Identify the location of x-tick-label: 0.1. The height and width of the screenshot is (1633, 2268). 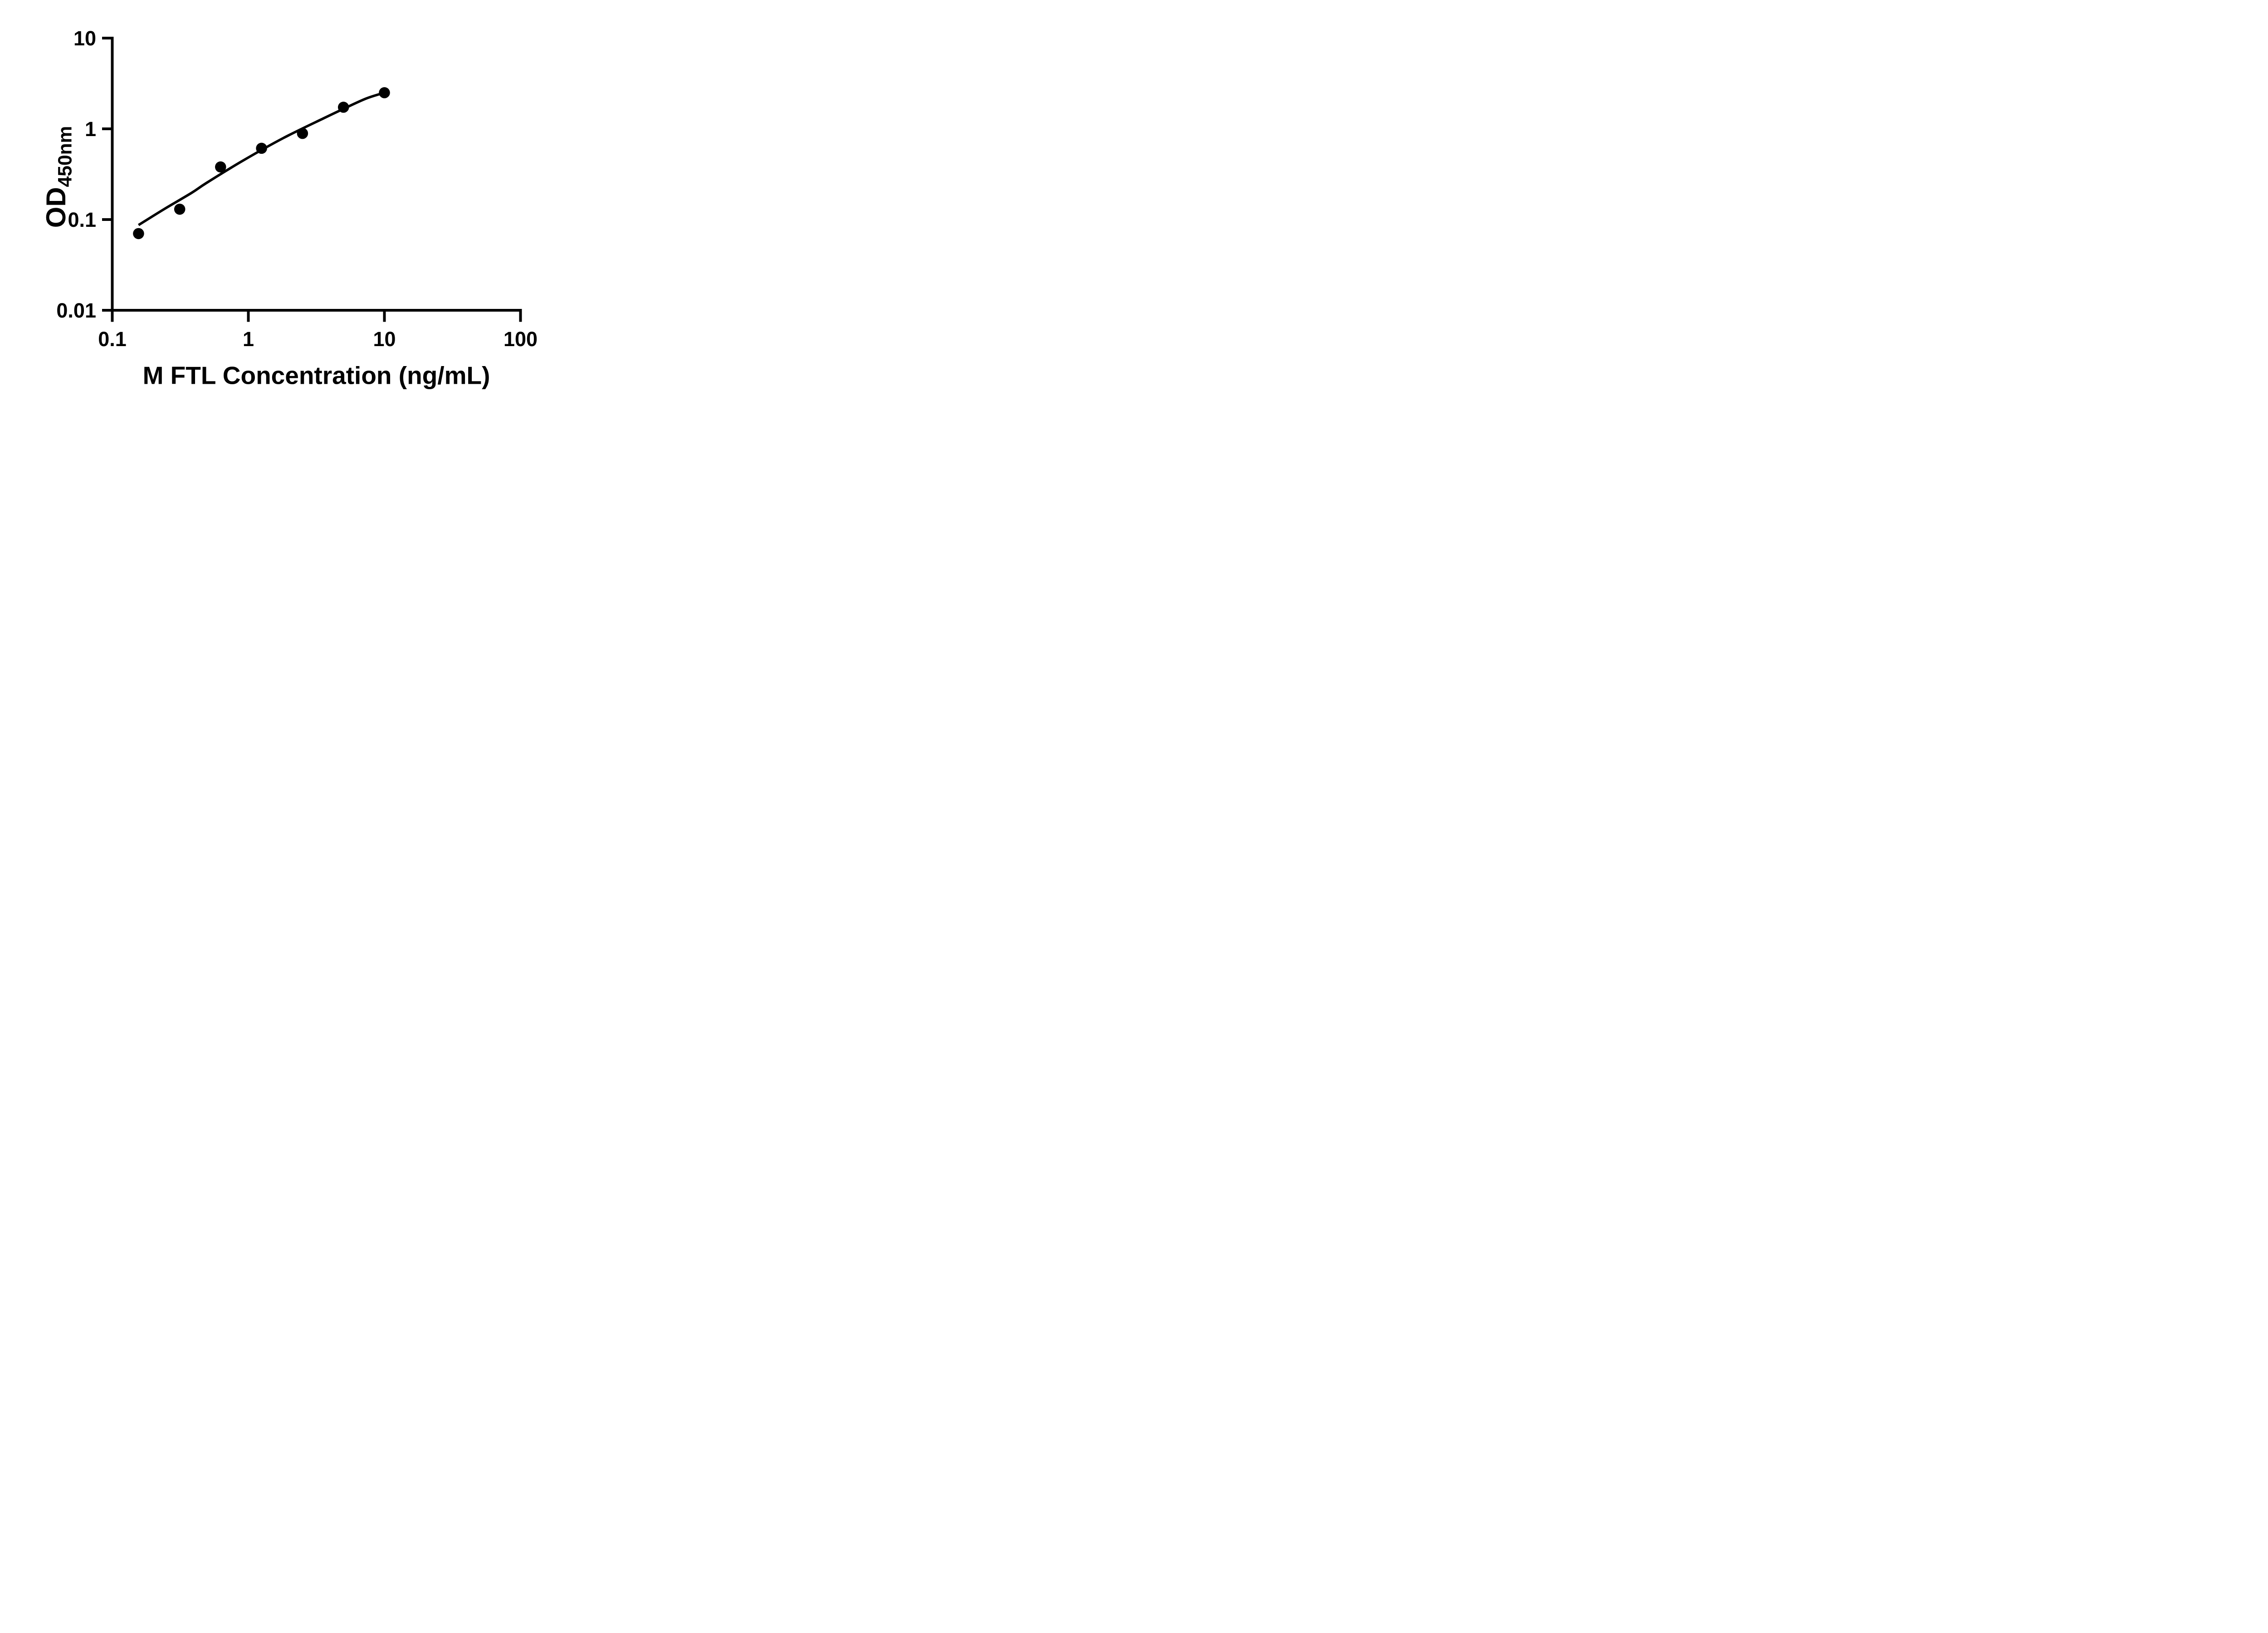
(113, 339).